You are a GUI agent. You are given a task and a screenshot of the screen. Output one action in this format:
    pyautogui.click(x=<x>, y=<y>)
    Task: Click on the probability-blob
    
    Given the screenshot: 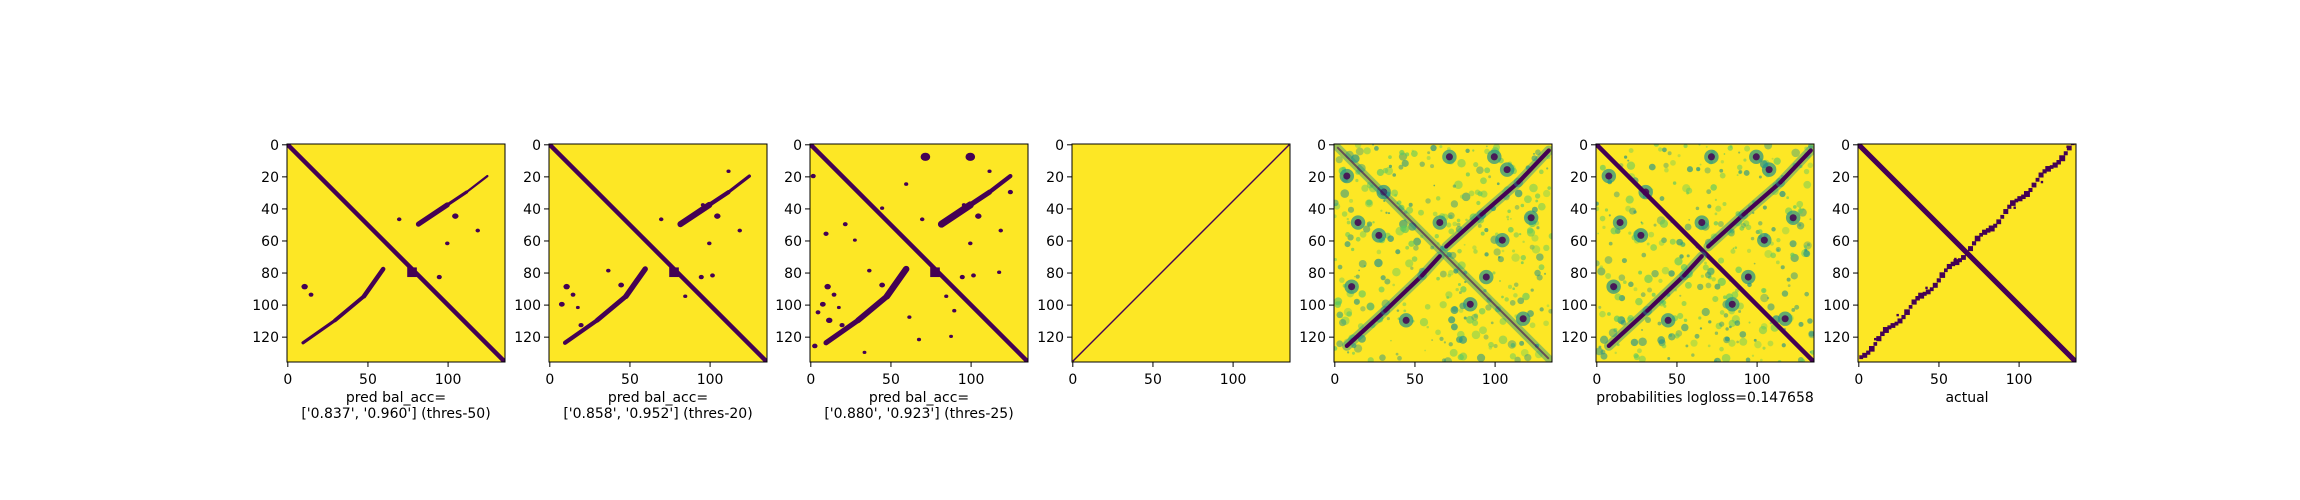 What is the action you would take?
    pyautogui.click(x=1494, y=157)
    